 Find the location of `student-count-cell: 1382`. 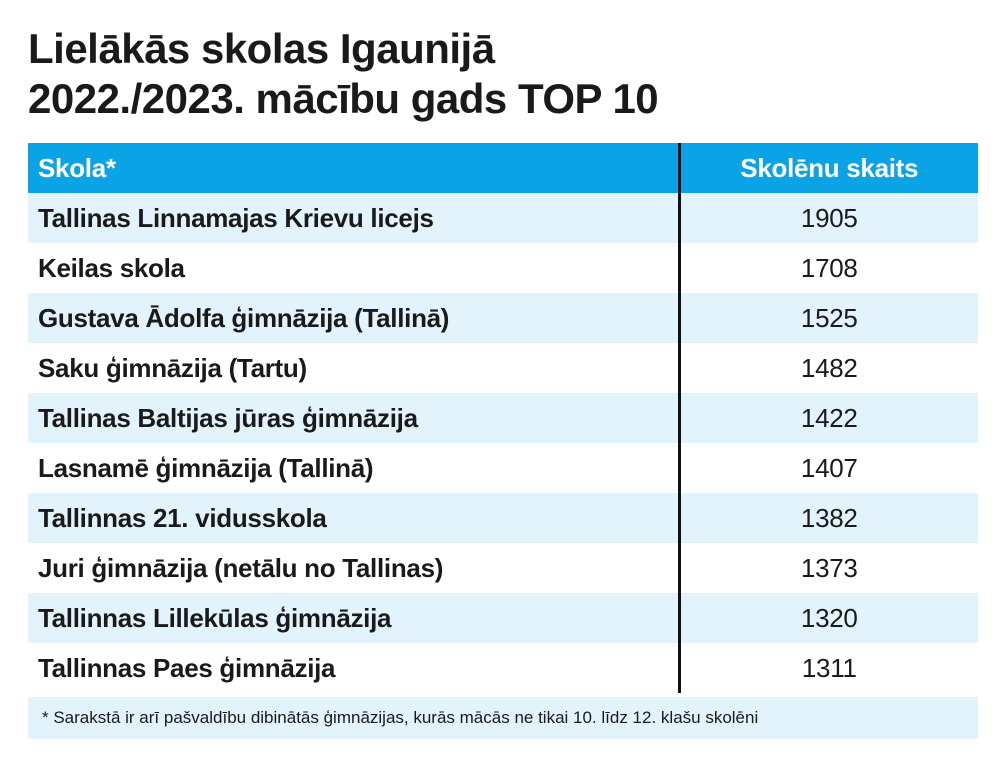

student-count-cell: 1382 is located at coordinates (829, 518).